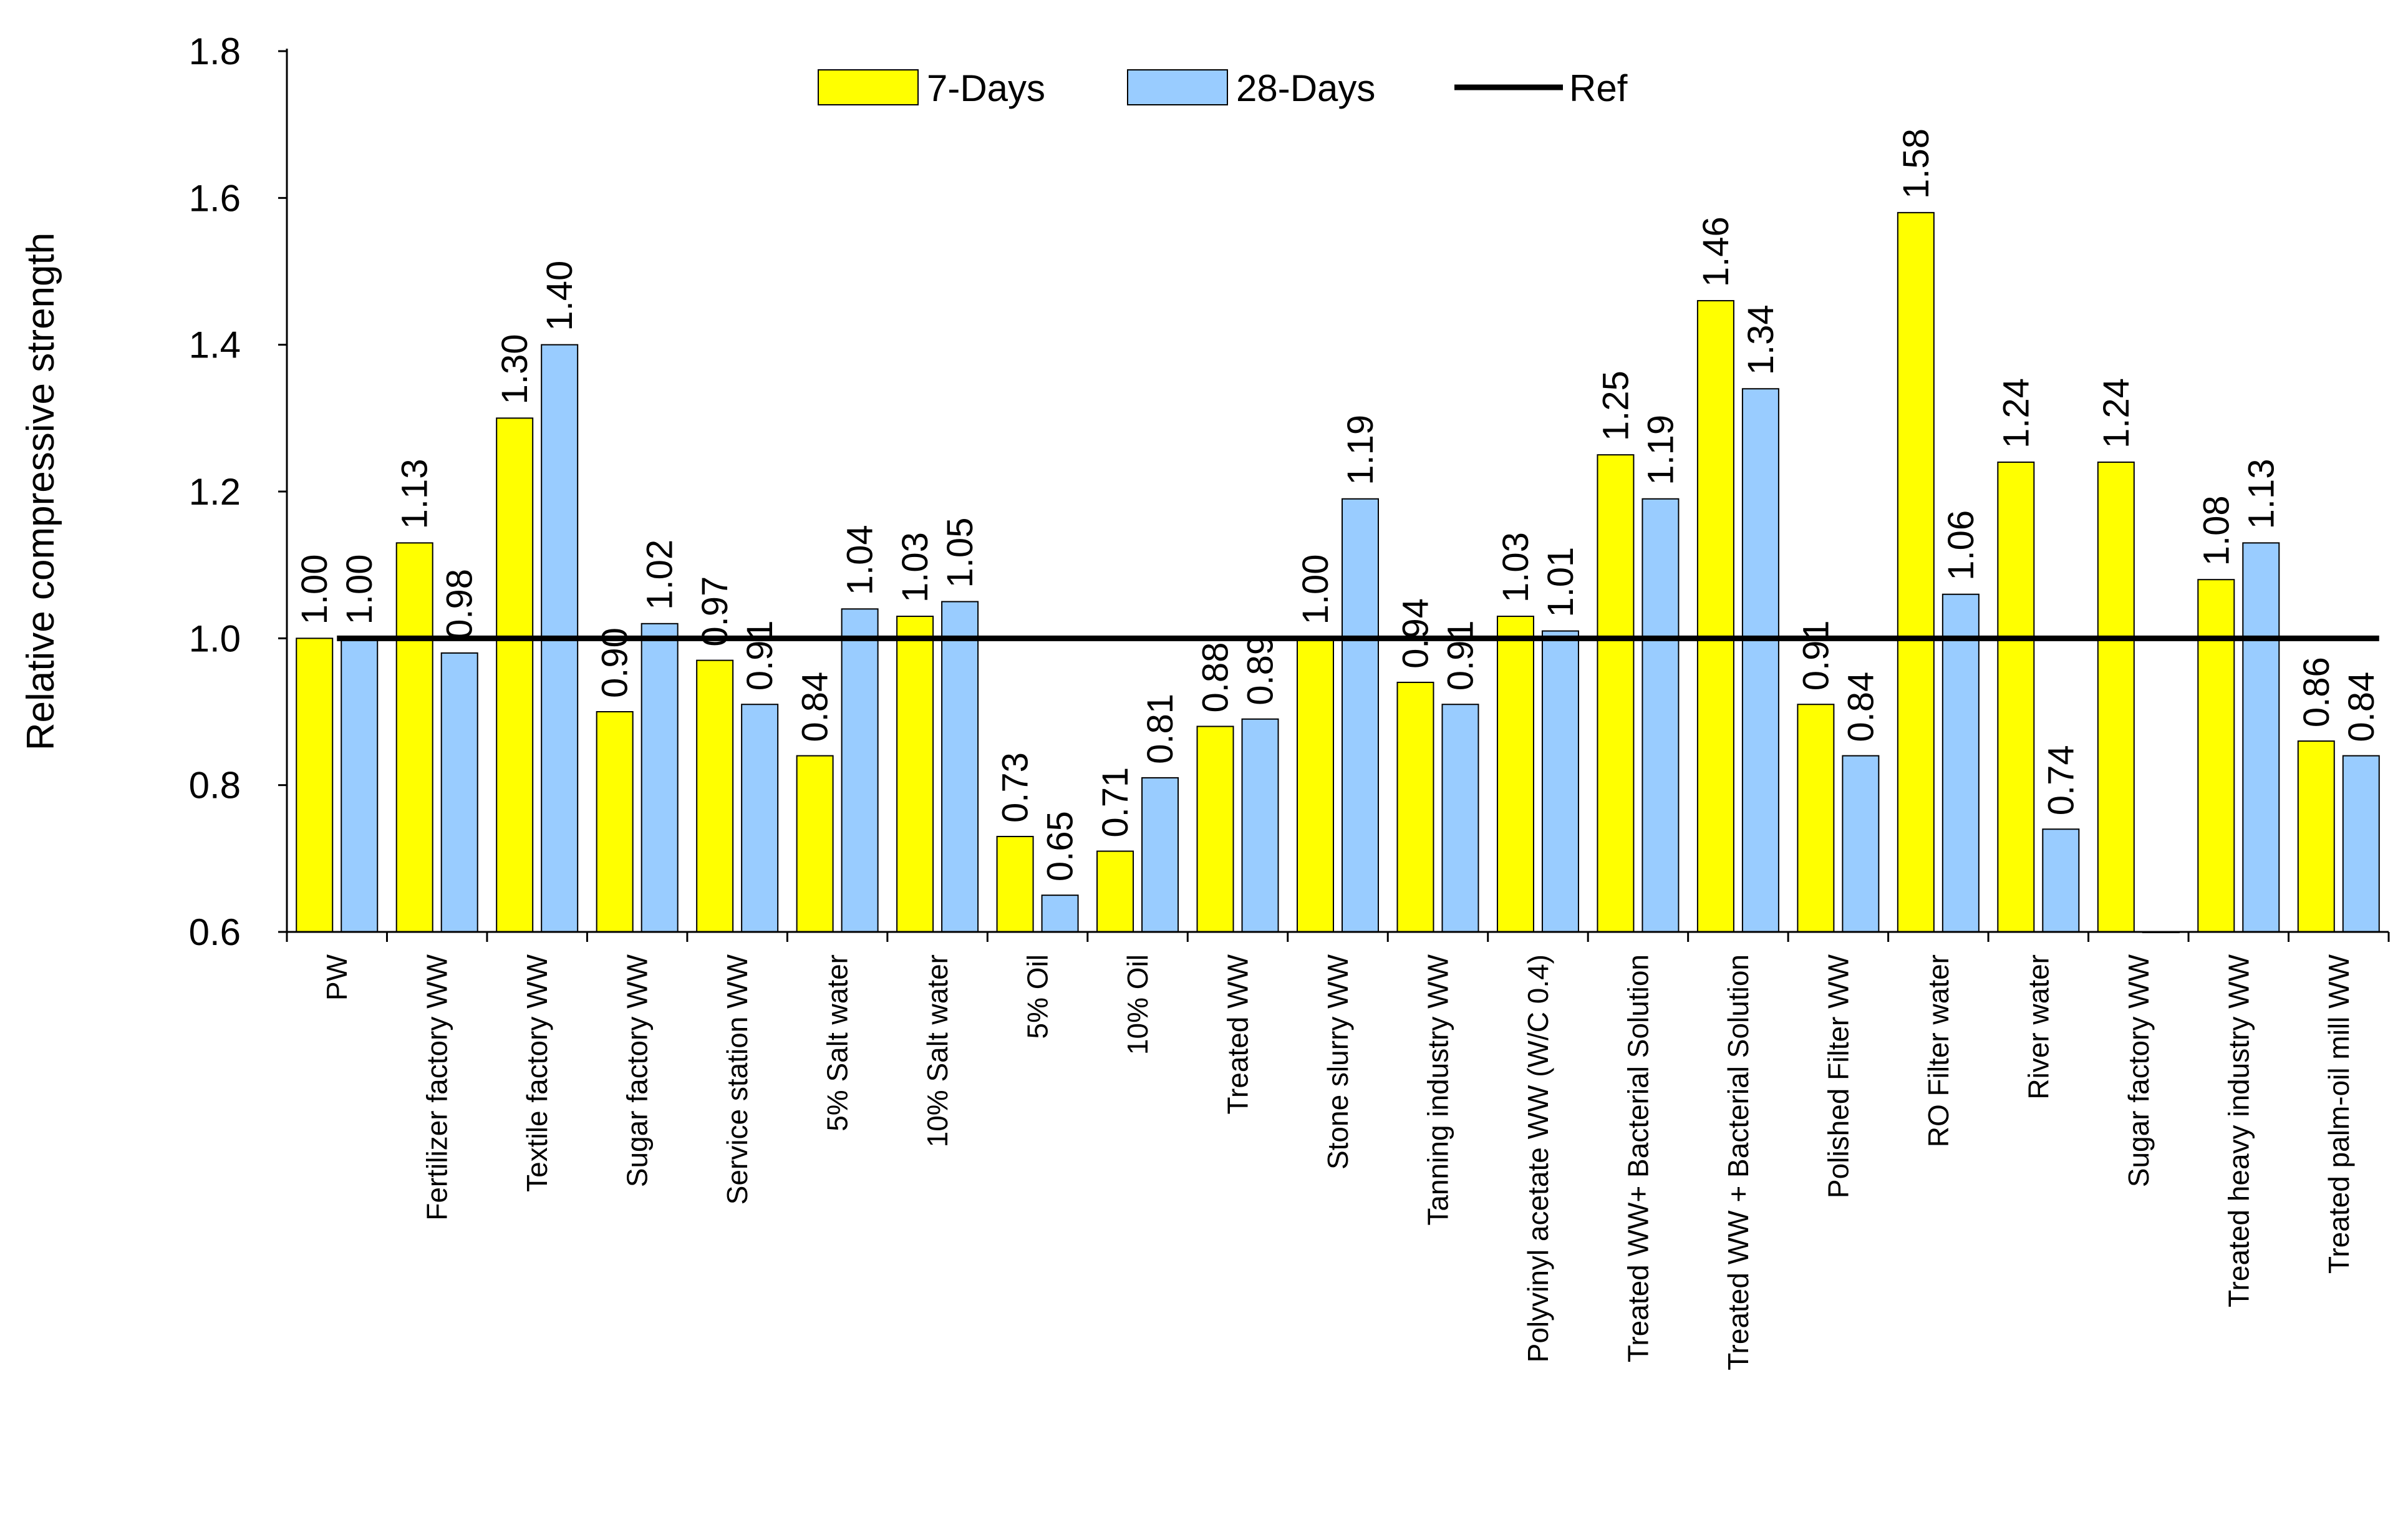  I want to click on x-tick-label-4: Service station WW, so click(737, 1079).